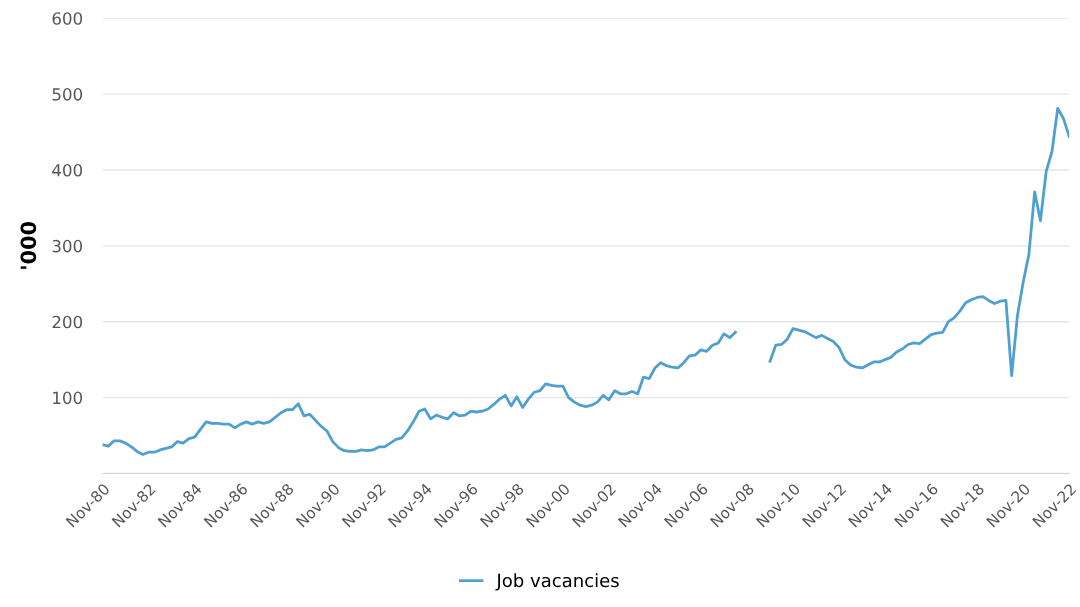  I want to click on y-tick-label: 400, so click(67, 170).